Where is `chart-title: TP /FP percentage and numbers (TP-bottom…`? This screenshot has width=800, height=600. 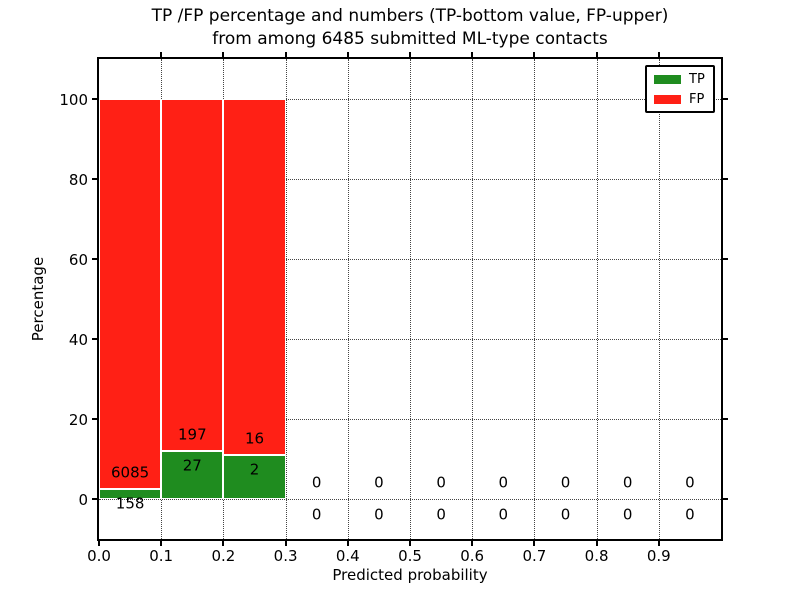 chart-title: TP /FP percentage and numbers (TP-bottom… is located at coordinates (410, 28).